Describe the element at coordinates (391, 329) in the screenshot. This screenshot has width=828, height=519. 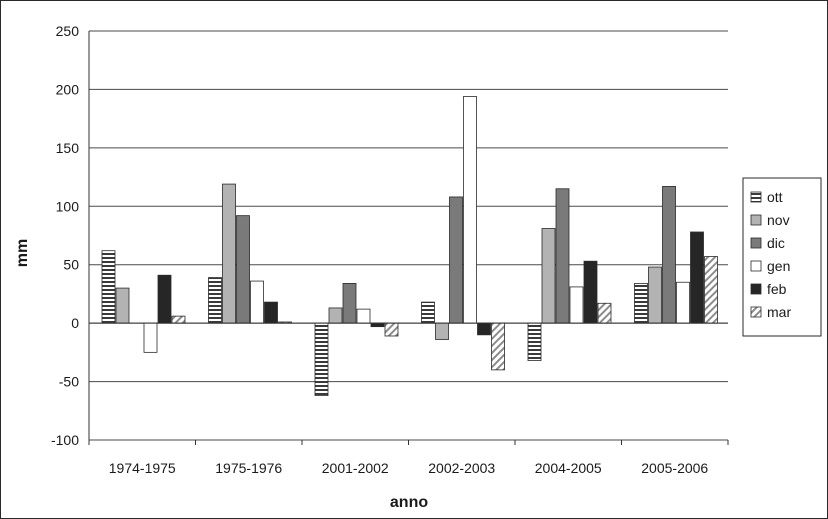
I see `bar-mar-2001-2002` at that location.